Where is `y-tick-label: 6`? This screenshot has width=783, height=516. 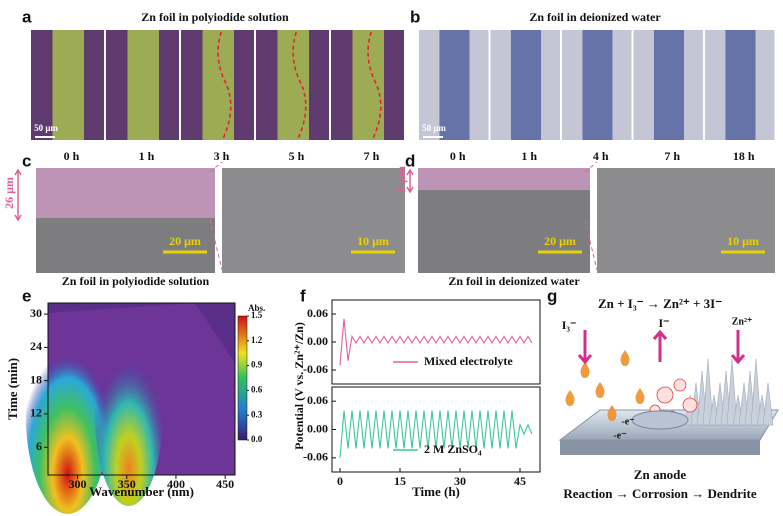 y-tick-label: 6 is located at coordinates (39, 446).